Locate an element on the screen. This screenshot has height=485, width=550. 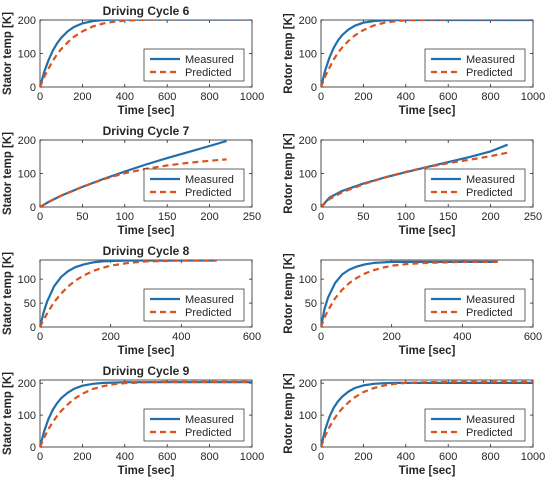
chart-title: Driving Cycle 8 is located at coordinates (146, 251).